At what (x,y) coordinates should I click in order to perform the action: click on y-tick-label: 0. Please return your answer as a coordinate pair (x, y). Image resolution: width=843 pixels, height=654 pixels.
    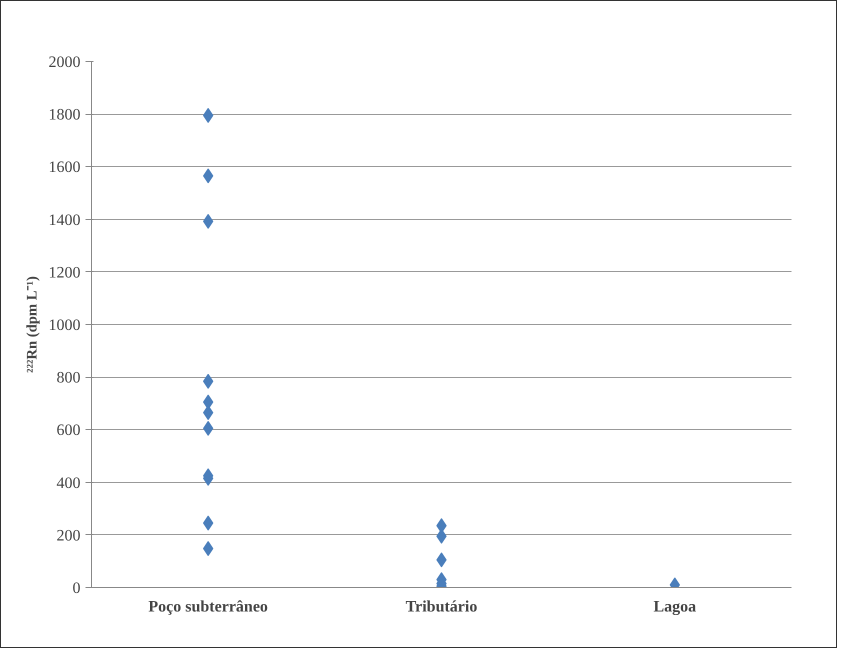
    Looking at the image, I should click on (76, 588).